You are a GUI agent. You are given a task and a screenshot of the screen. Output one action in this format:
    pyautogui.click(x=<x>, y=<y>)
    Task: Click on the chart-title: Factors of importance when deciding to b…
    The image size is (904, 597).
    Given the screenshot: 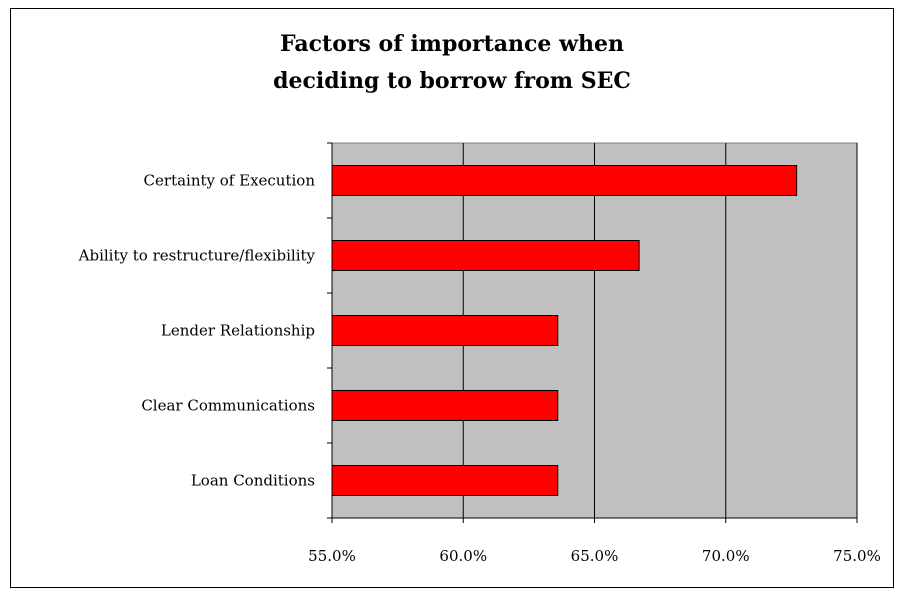 What is the action you would take?
    pyautogui.click(x=452, y=63)
    